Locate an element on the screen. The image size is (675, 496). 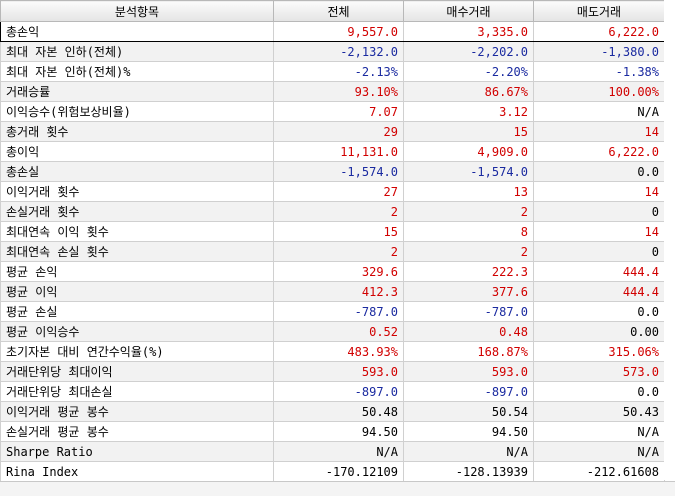
cell-total: 412.3 is located at coordinates (338, 291).